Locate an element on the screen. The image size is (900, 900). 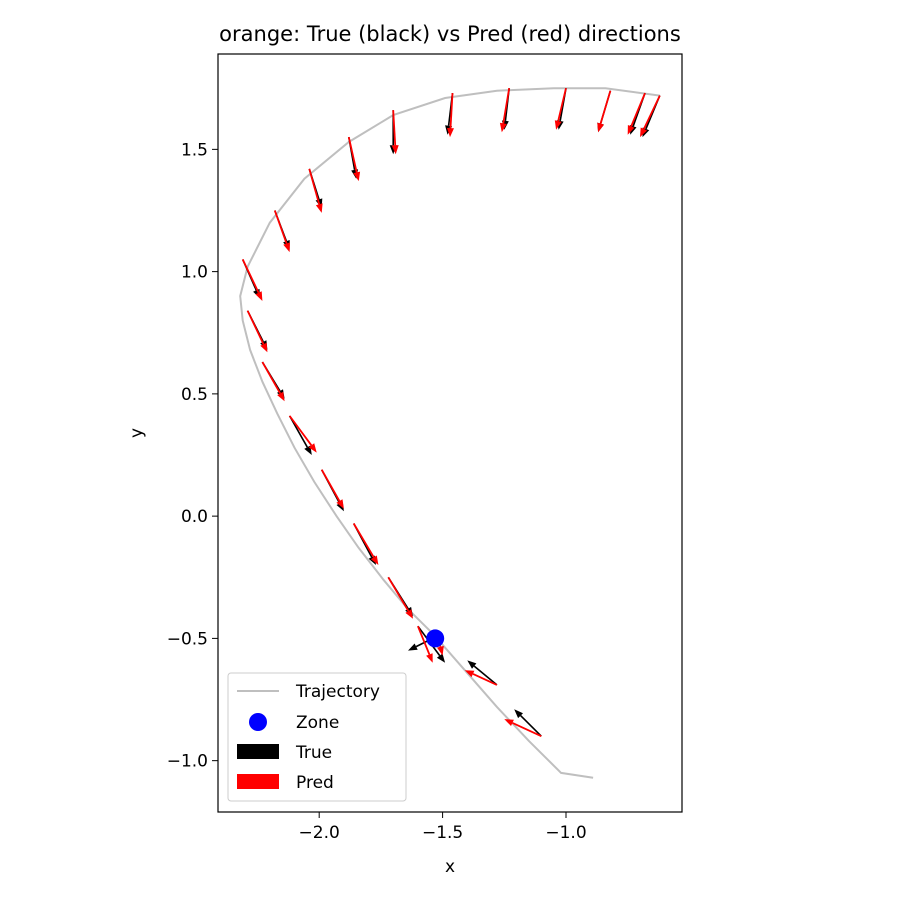
y-tick-label: 0.5 is located at coordinates (194, 395).